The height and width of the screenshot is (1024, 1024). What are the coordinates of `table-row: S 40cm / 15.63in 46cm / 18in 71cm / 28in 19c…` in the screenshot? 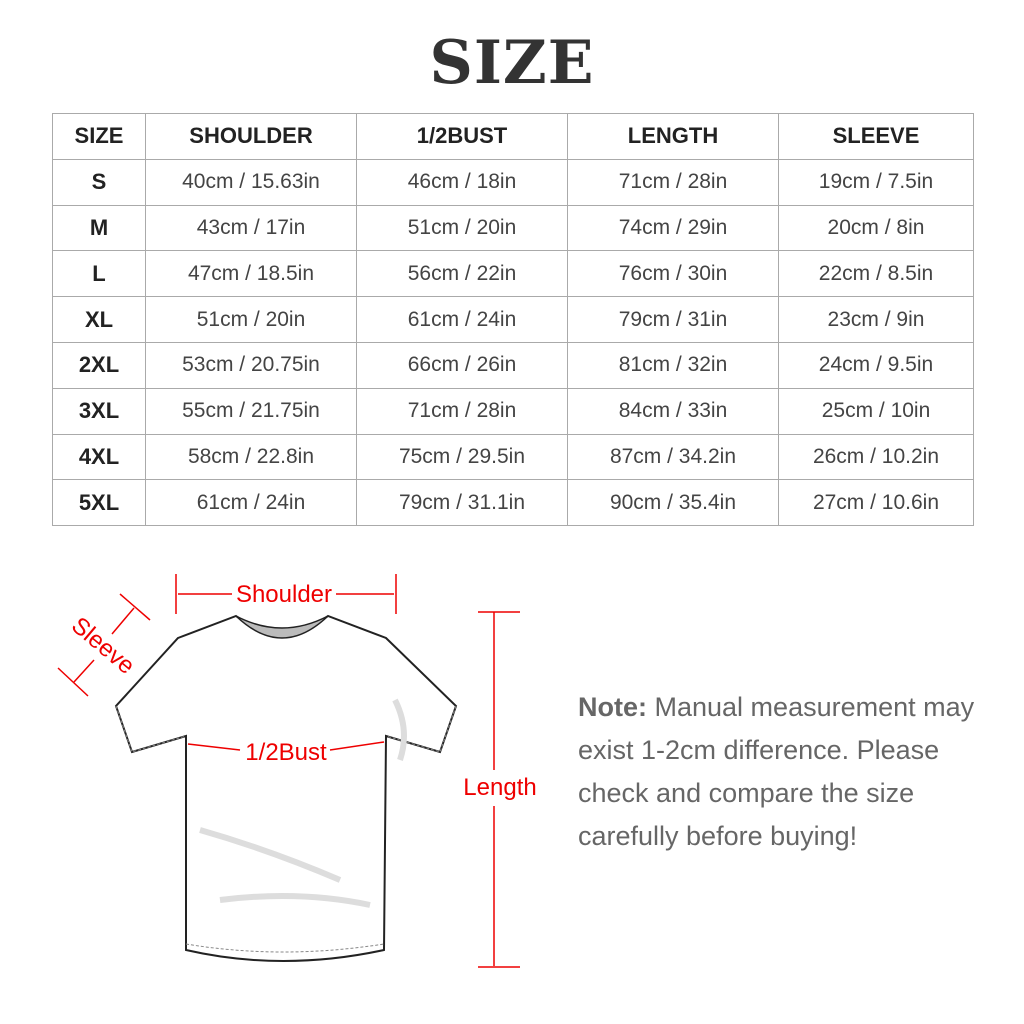 It's located at (513, 182).